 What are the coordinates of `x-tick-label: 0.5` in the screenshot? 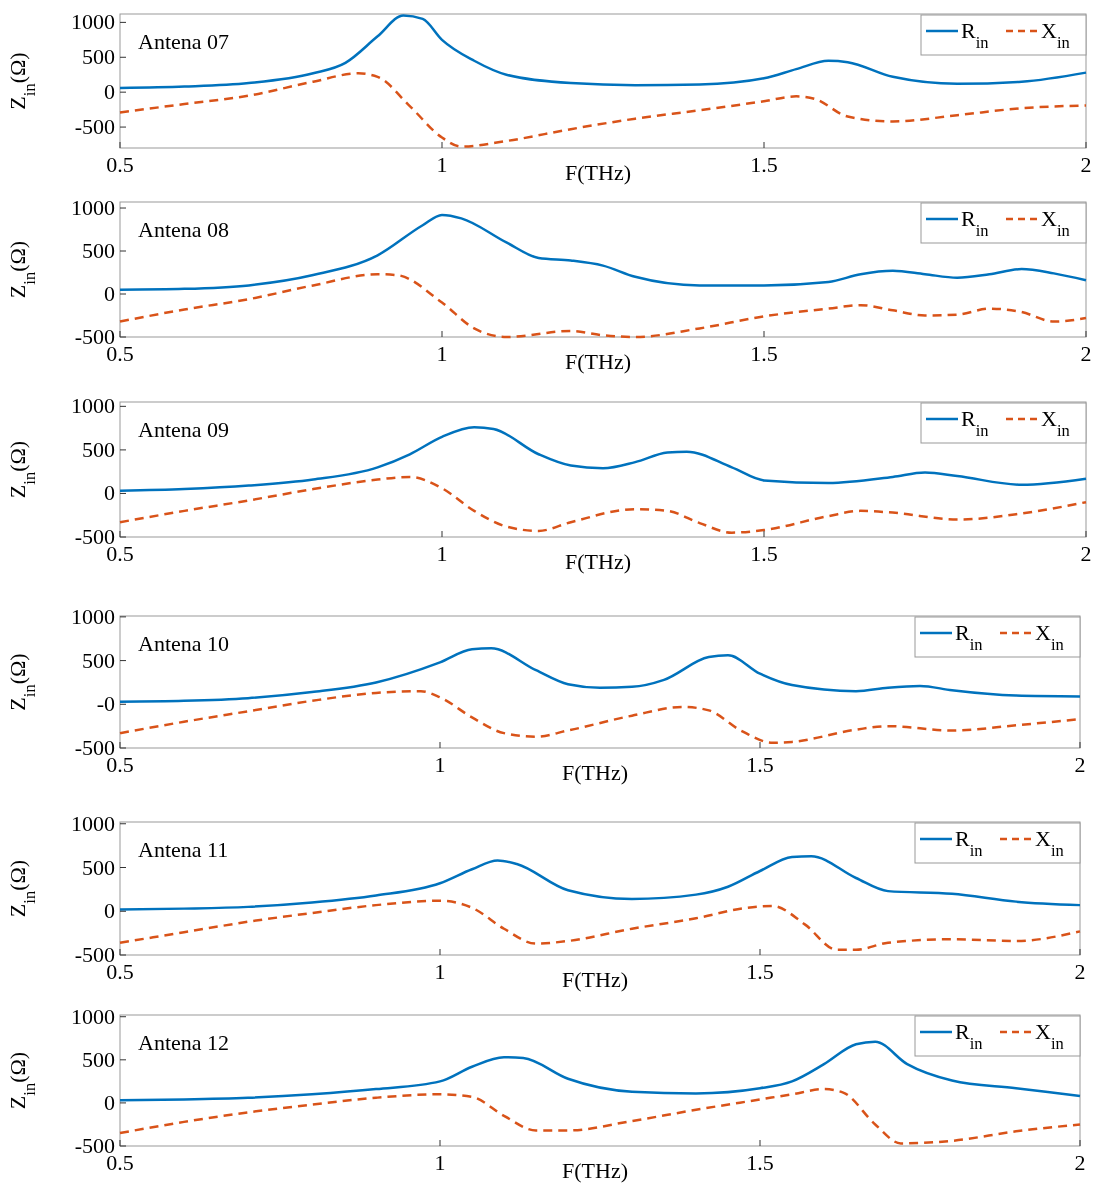 It's located at (120, 164).